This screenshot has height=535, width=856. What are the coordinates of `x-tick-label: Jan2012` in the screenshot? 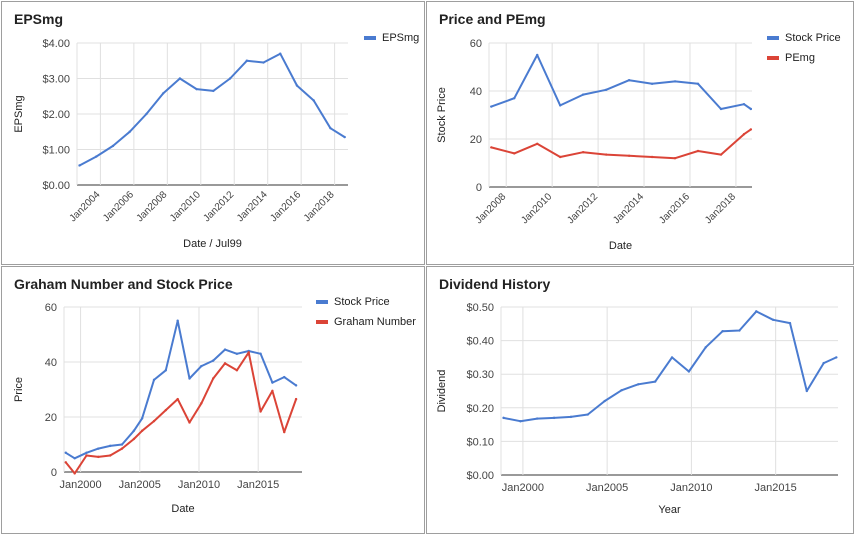 It's located at (582, 208).